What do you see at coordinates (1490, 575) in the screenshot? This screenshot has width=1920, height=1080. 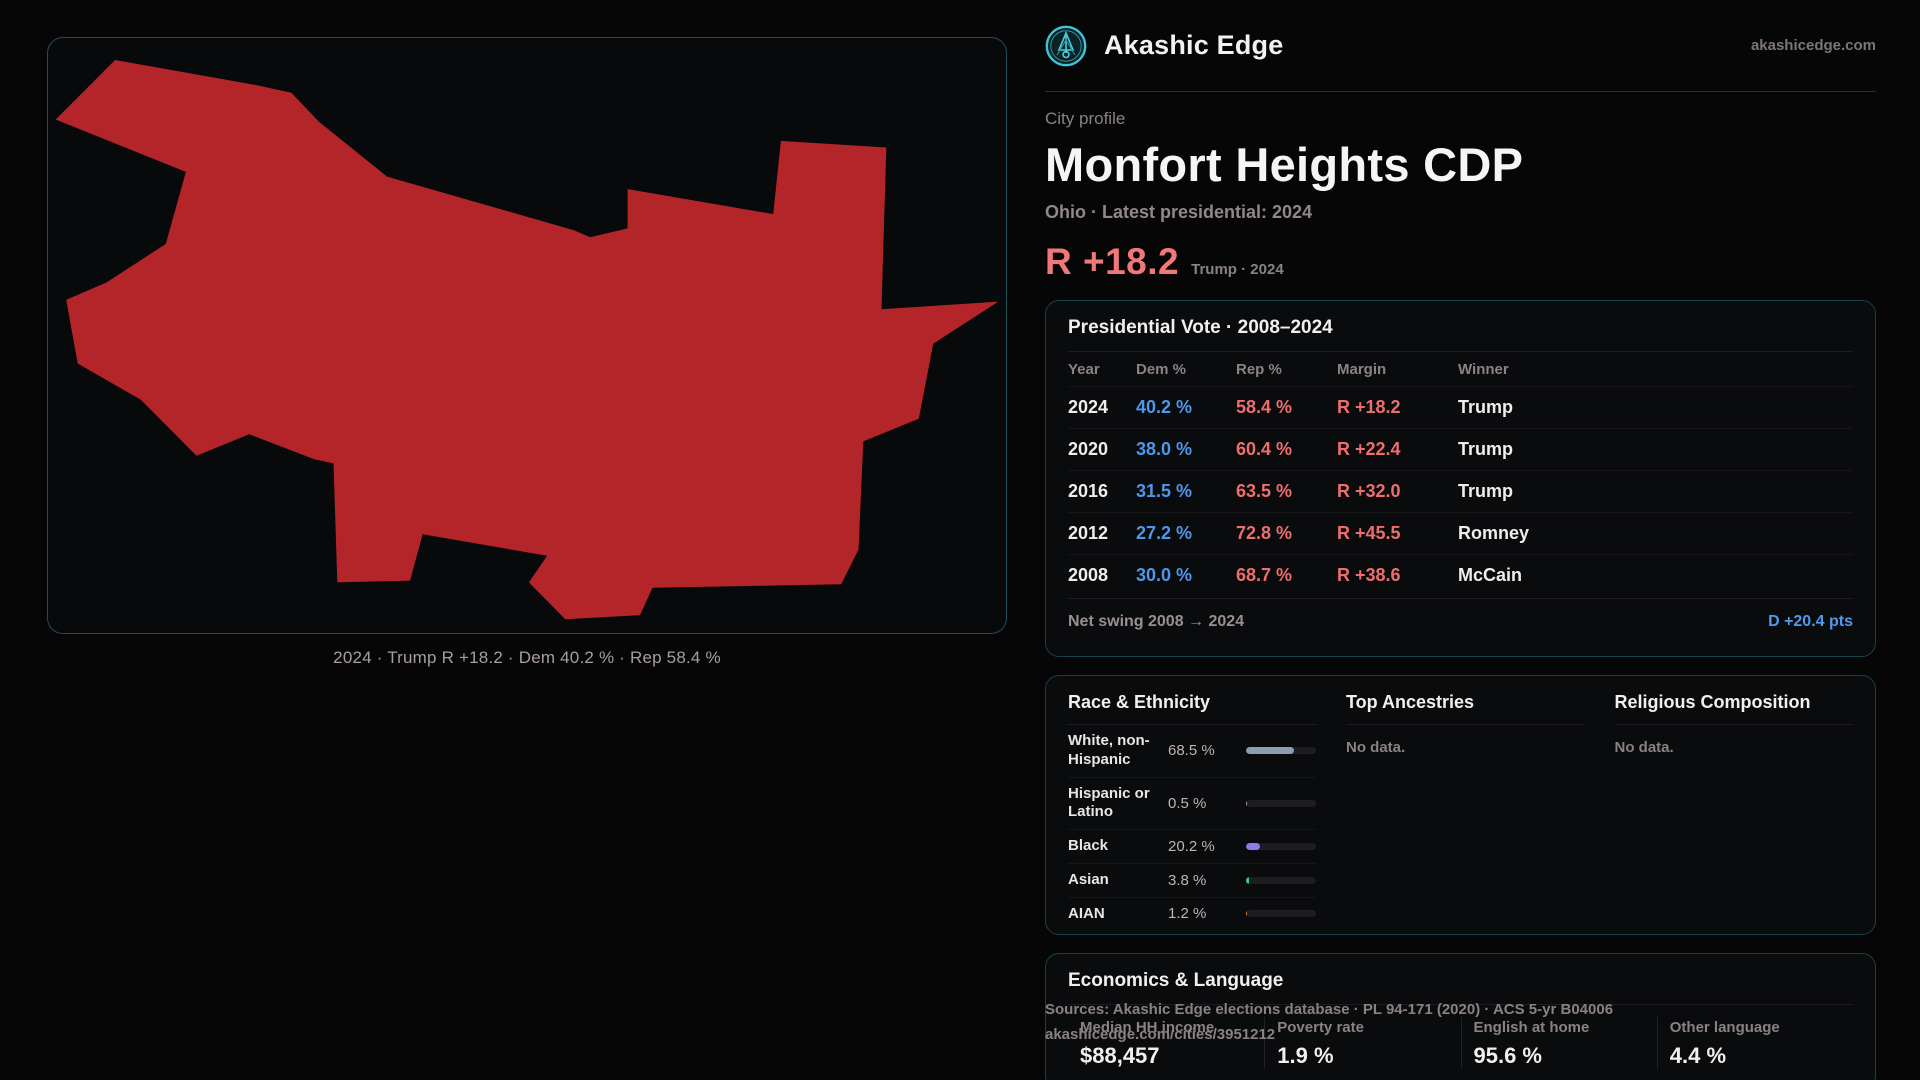 I see `winner-cell: McCain` at bounding box center [1490, 575].